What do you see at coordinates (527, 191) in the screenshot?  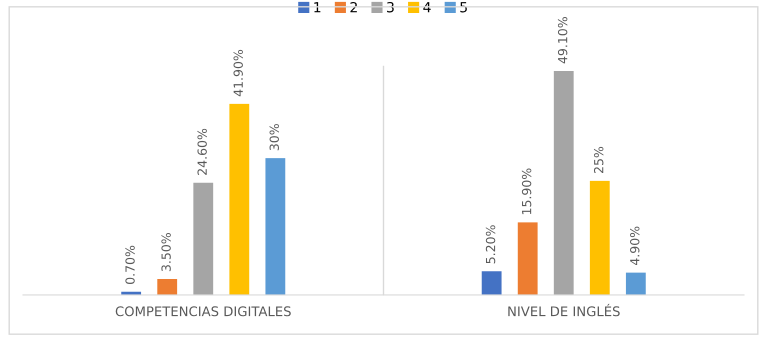 I see `data-label: 15.90%` at bounding box center [527, 191].